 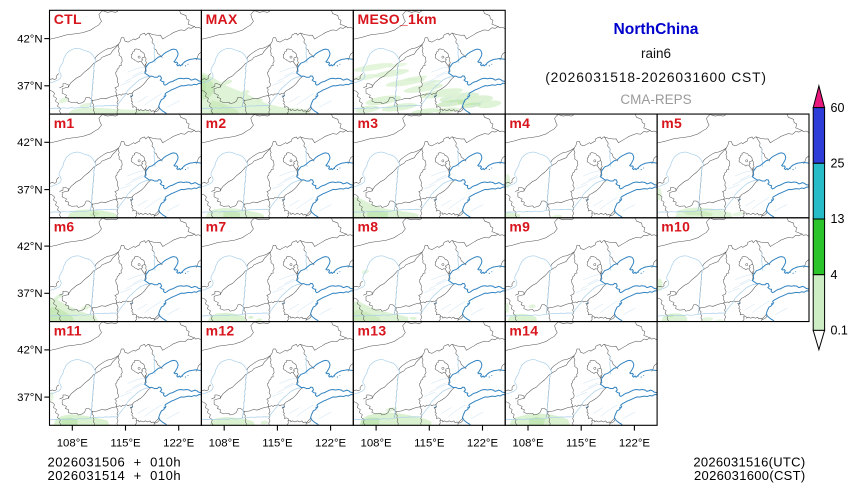 What do you see at coordinates (656, 53) in the screenshot?
I see `svg-text: rain6` at bounding box center [656, 53].